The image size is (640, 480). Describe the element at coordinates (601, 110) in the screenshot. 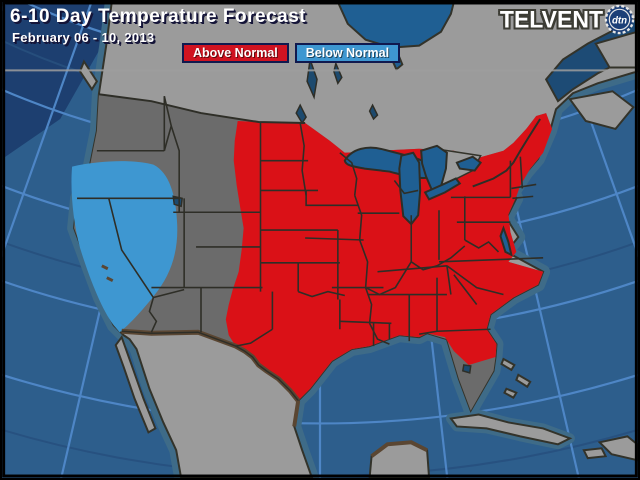

I see `nova-scotia` at that location.